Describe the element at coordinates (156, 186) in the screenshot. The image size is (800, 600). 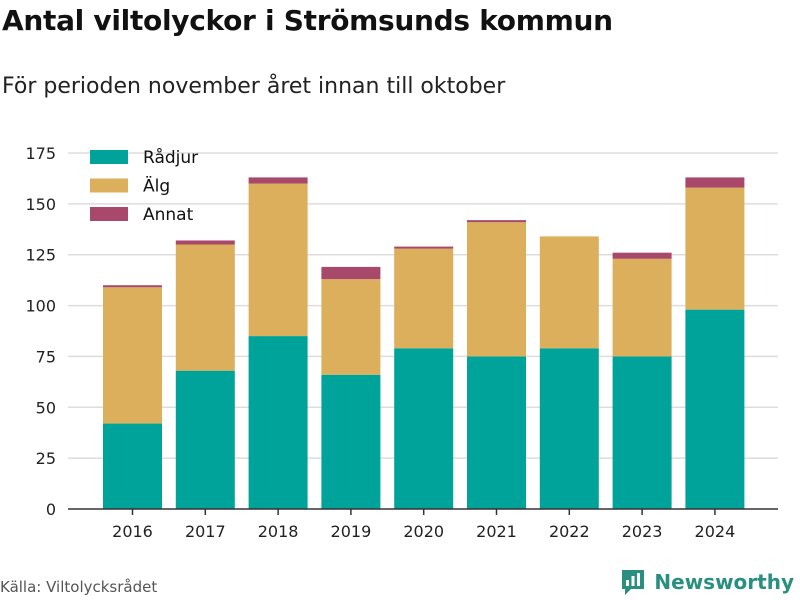
I see `legend-label: Älg` at that location.